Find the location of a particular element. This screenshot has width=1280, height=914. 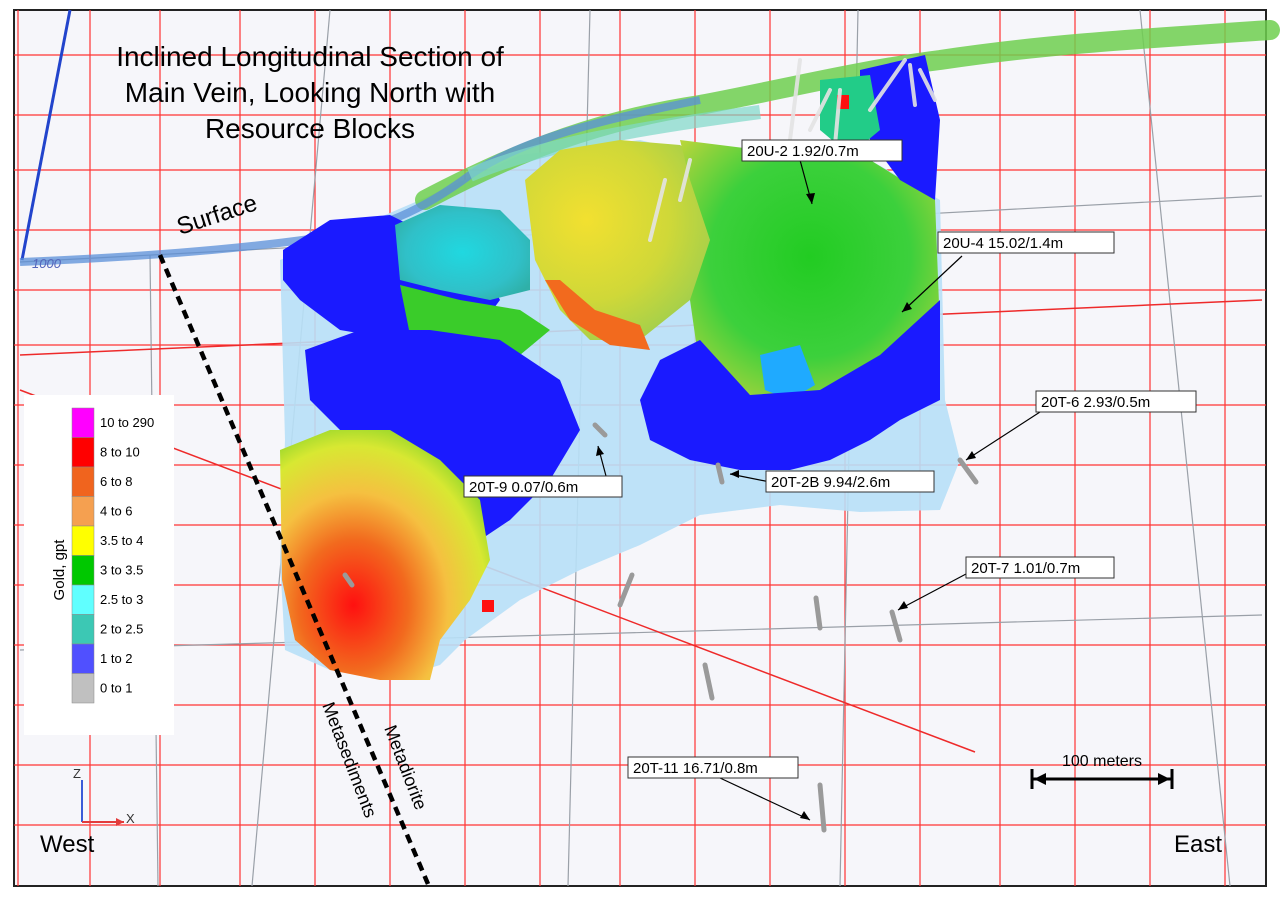

axis-x-label: X is located at coordinates (130, 818).